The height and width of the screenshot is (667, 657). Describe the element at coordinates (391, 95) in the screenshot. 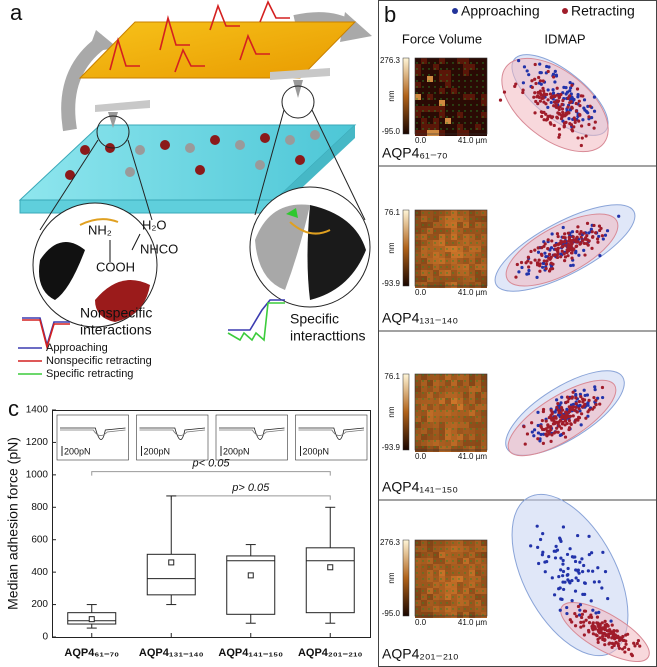

I see `colorbar-unit: nm` at that location.